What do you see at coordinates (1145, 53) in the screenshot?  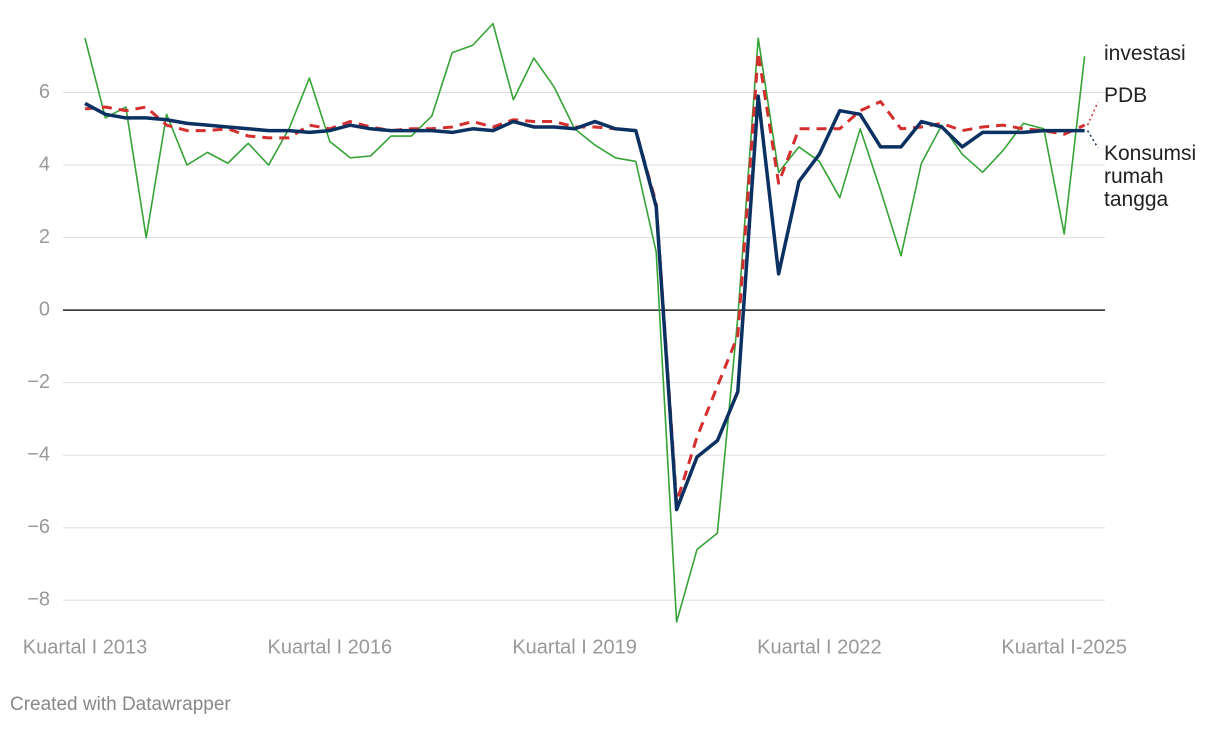 I see `legend-label: investasi` at bounding box center [1145, 53].